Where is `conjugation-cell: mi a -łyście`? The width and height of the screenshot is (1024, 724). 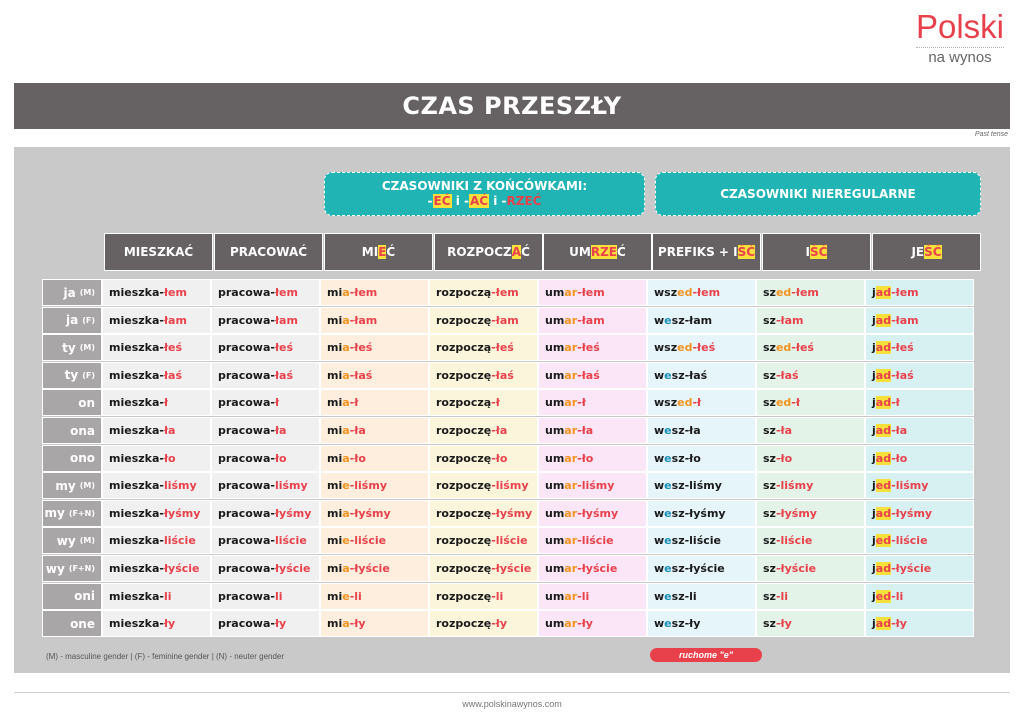 conjugation-cell: mi a -łyście is located at coordinates (374, 568).